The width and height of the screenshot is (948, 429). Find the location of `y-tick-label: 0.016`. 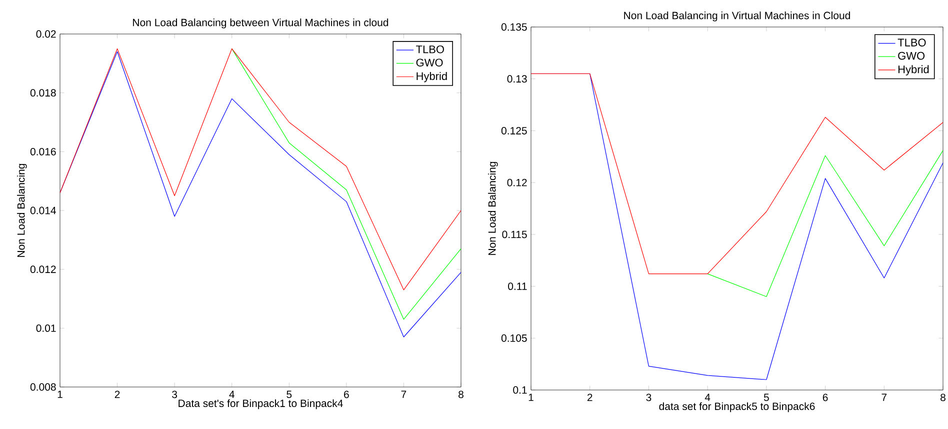

y-tick-label: 0.016 is located at coordinates (43, 152).